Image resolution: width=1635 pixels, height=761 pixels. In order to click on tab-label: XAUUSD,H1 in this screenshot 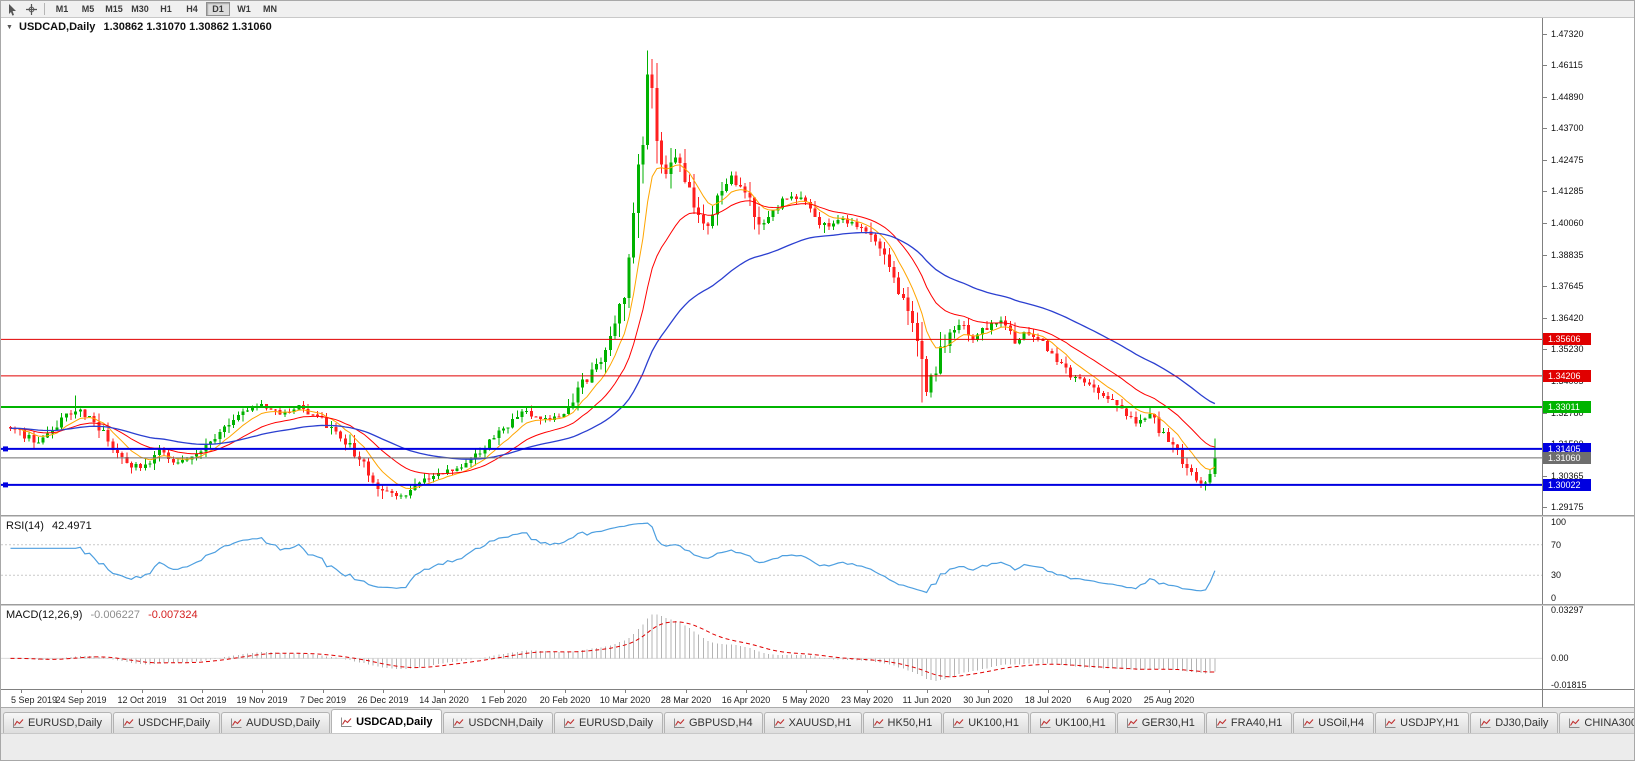, I will do `click(820, 723)`.